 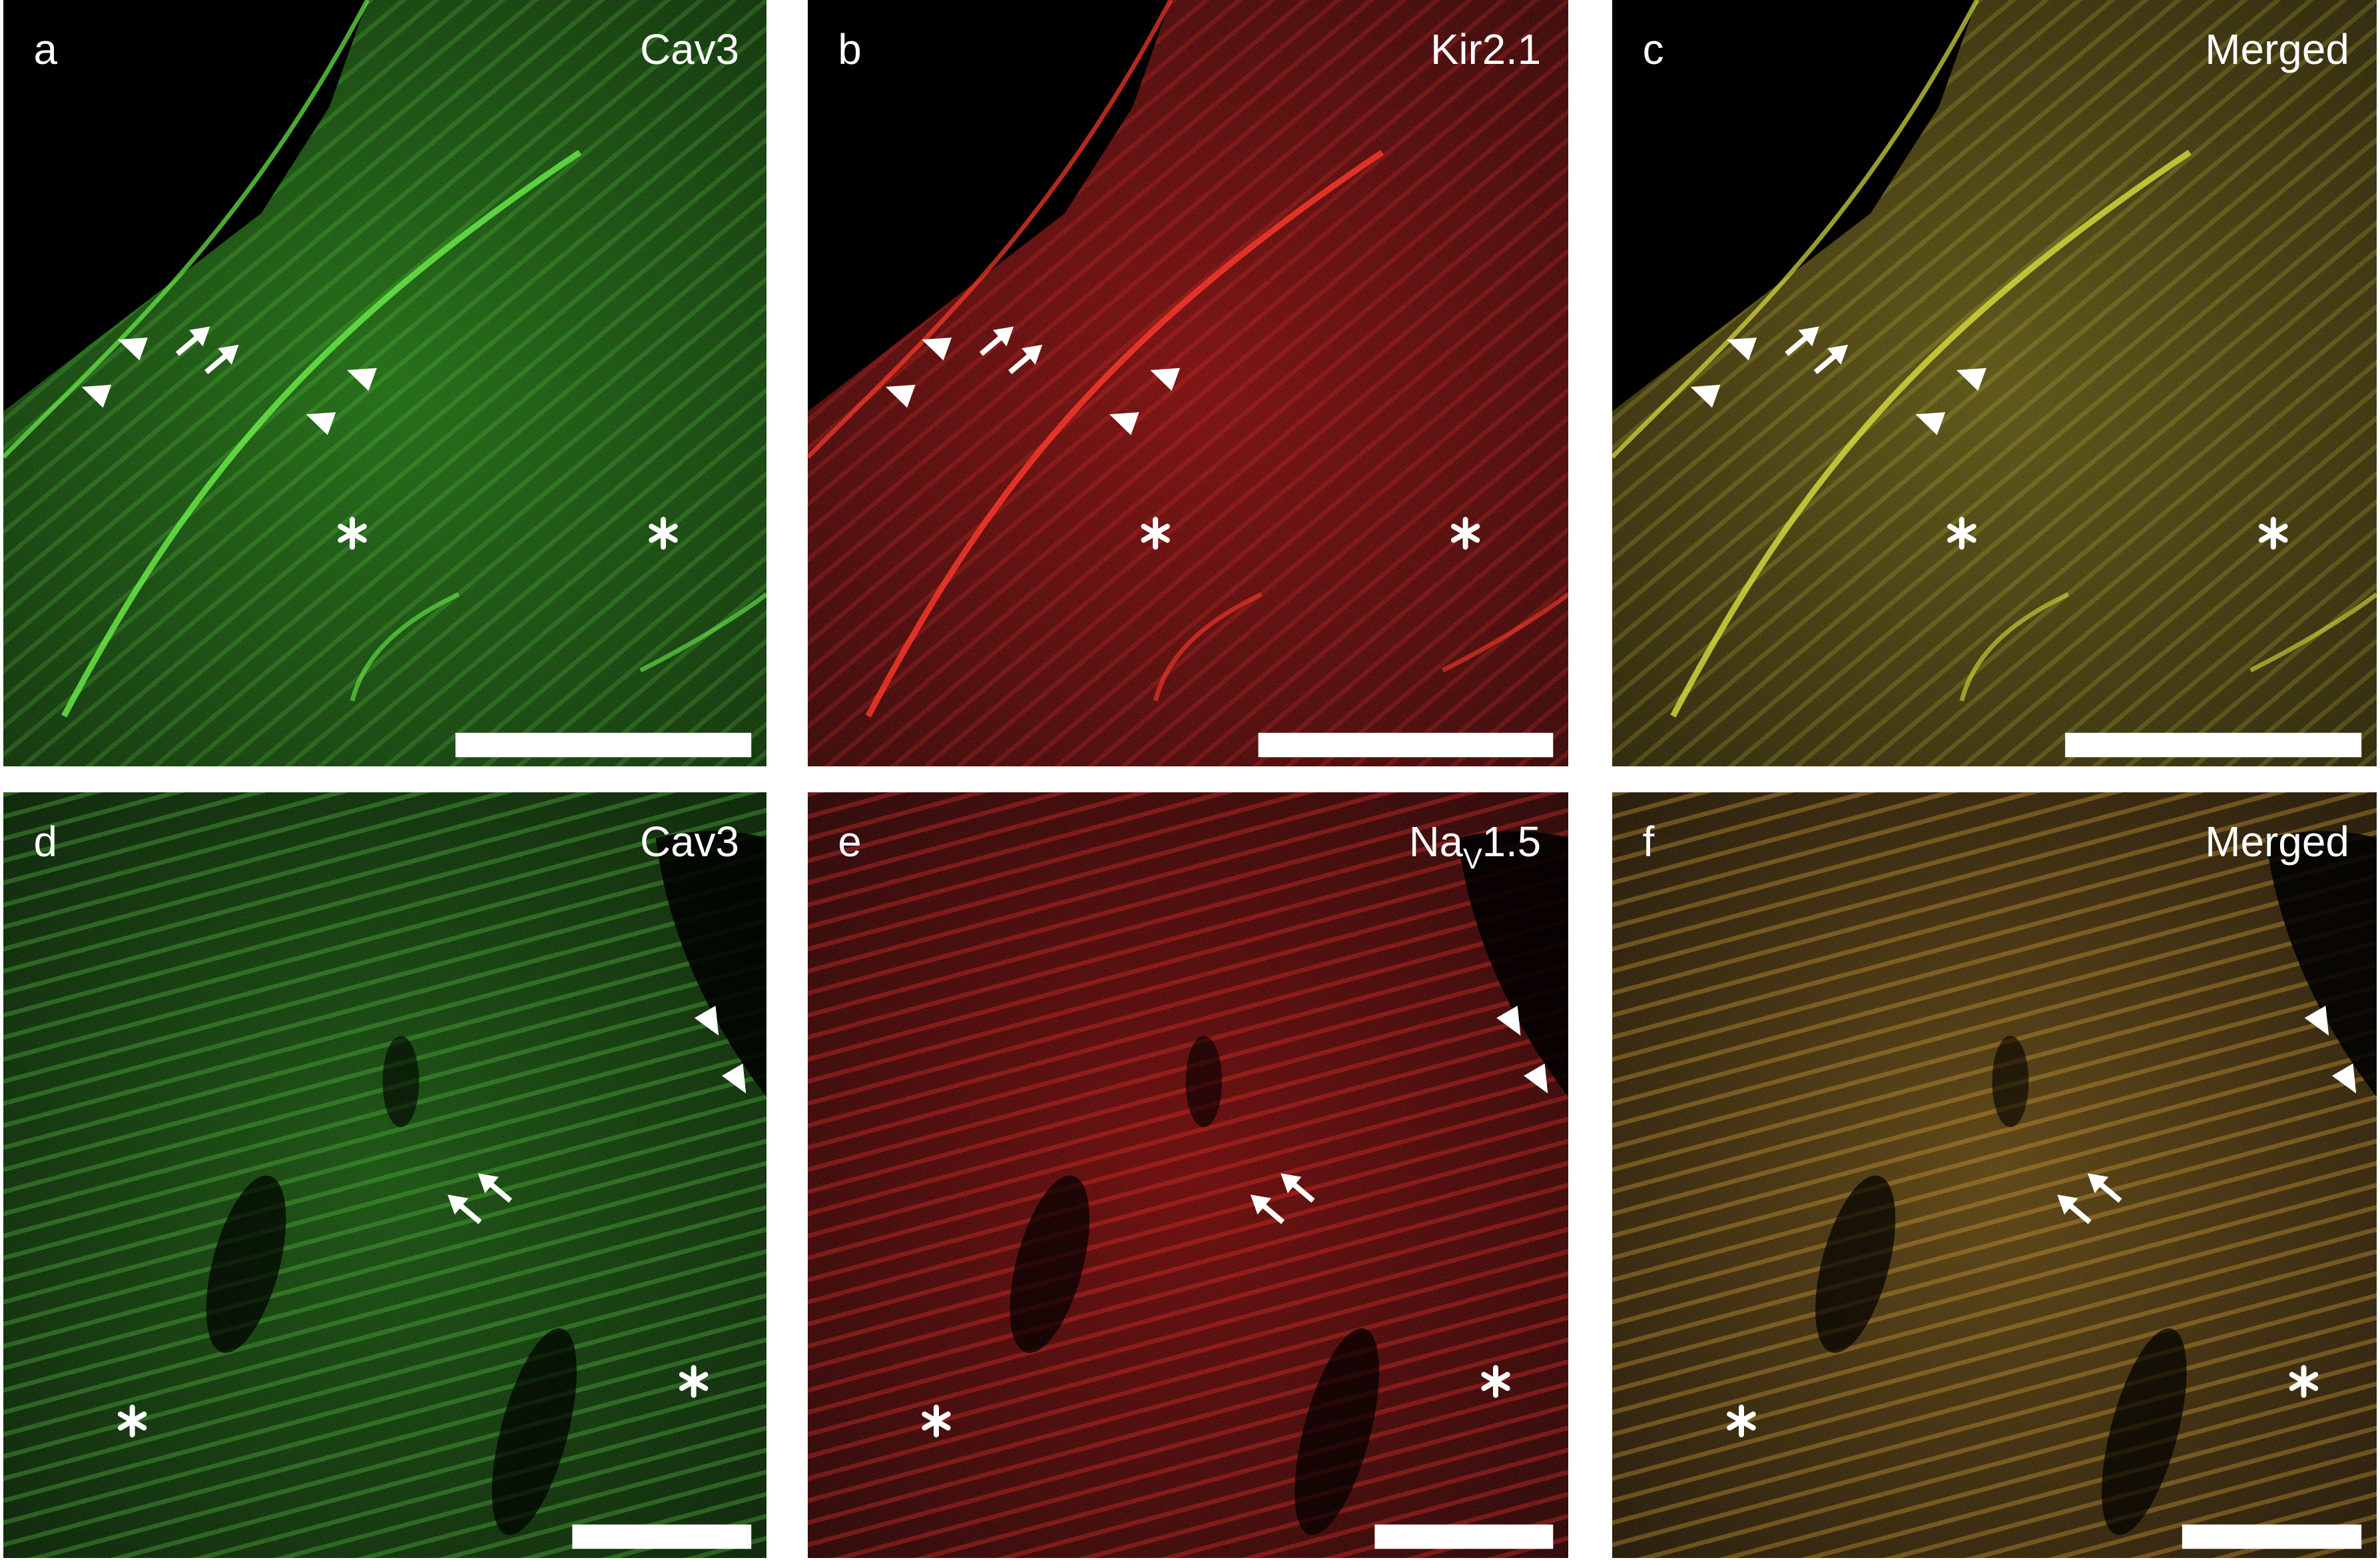 What do you see at coordinates (46, 842) in the screenshot?
I see `panel-letter: d` at bounding box center [46, 842].